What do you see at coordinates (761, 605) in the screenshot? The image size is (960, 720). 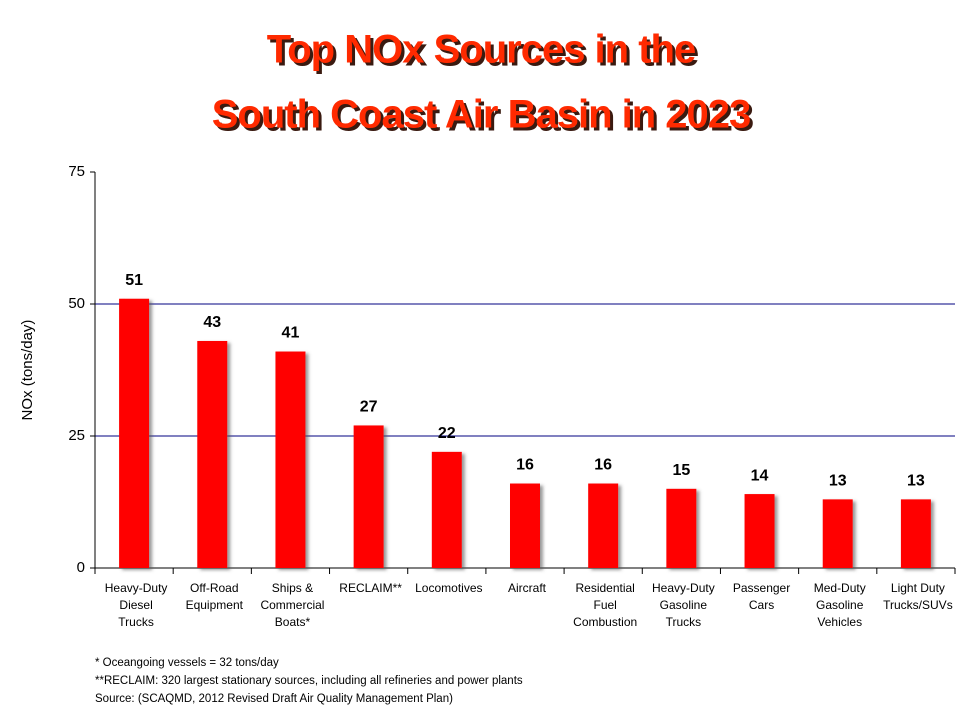 I see `x-tick-label: Cars` at bounding box center [761, 605].